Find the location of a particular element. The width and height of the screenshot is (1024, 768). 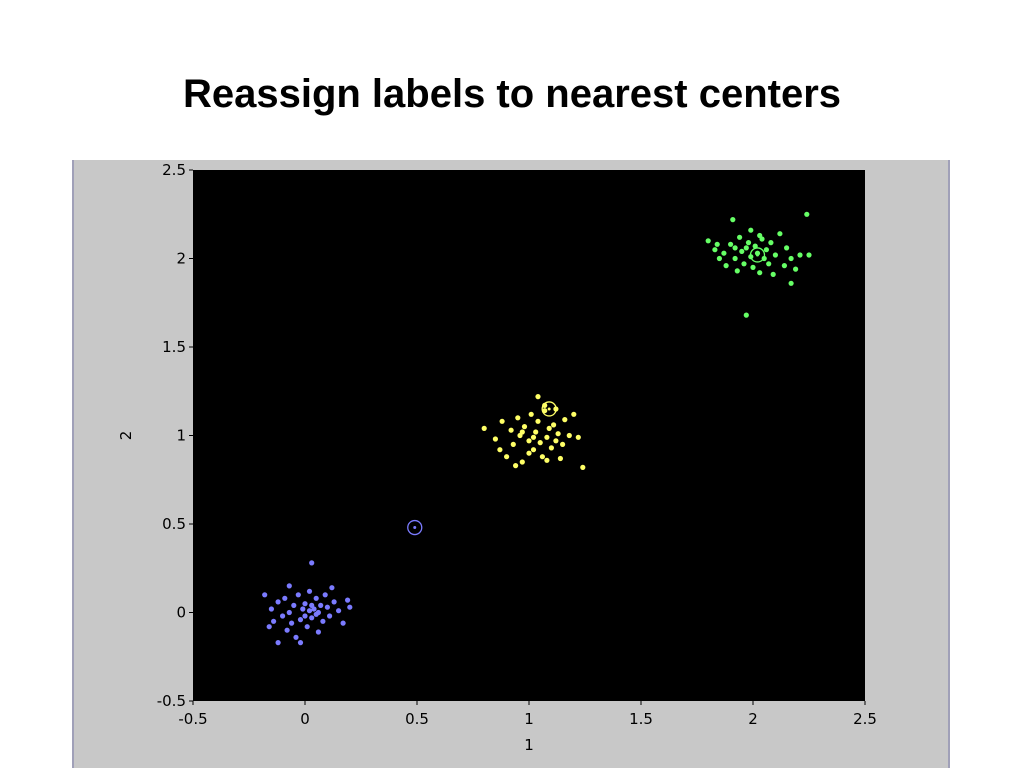

x-tick-label: 1.5 is located at coordinates (641, 719).